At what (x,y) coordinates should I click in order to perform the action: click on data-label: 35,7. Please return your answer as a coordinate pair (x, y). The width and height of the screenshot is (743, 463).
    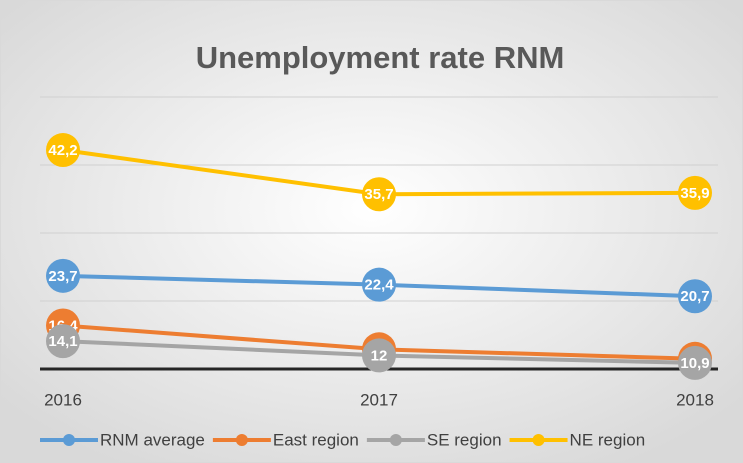
    Looking at the image, I should click on (378, 194).